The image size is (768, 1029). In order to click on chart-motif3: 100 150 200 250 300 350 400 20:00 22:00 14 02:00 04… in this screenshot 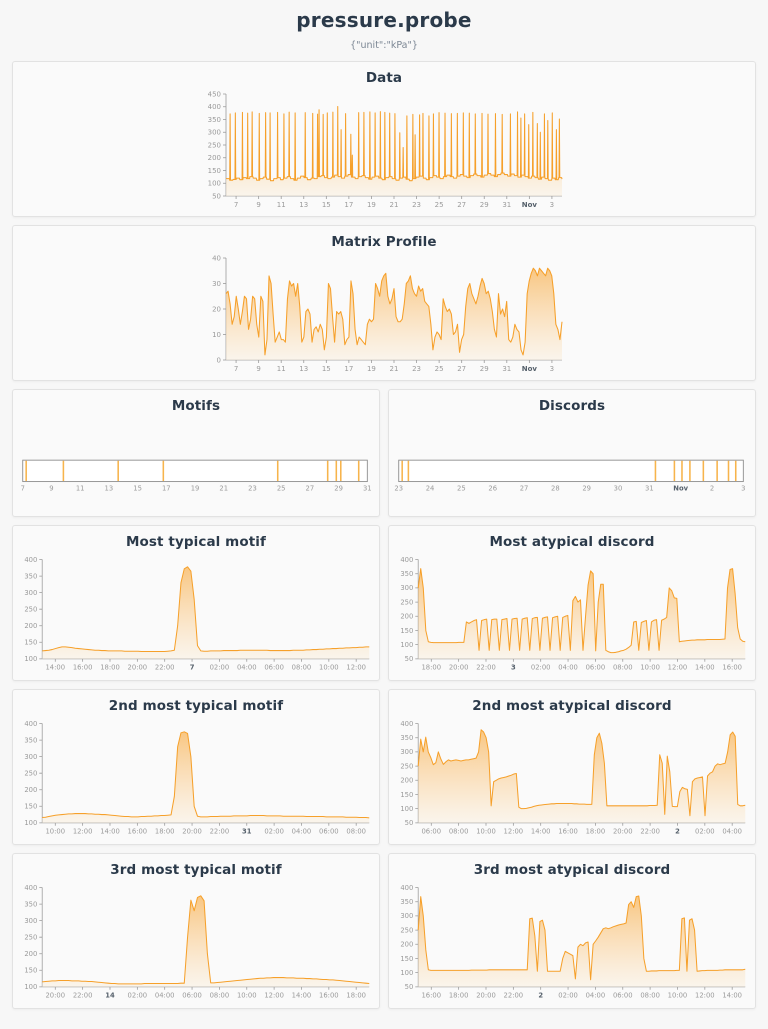, I will do `click(196, 944)`.